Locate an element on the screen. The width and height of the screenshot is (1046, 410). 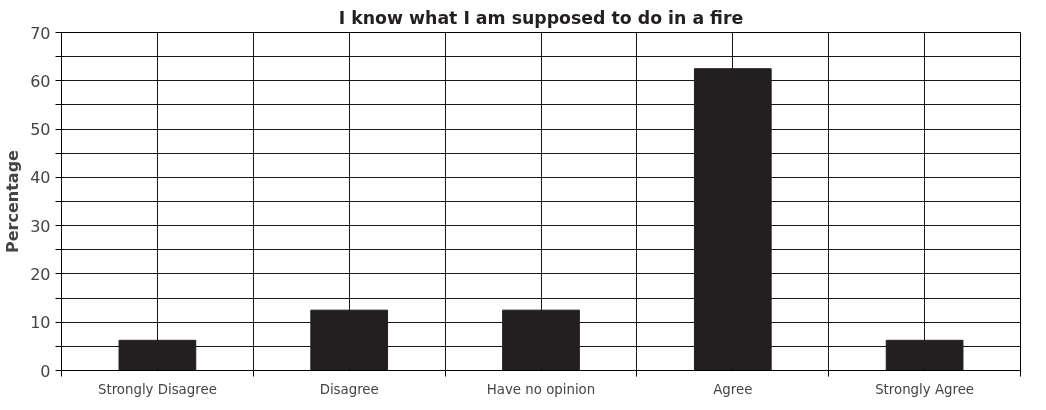
x-tick-label: Disagree is located at coordinates (349, 389).